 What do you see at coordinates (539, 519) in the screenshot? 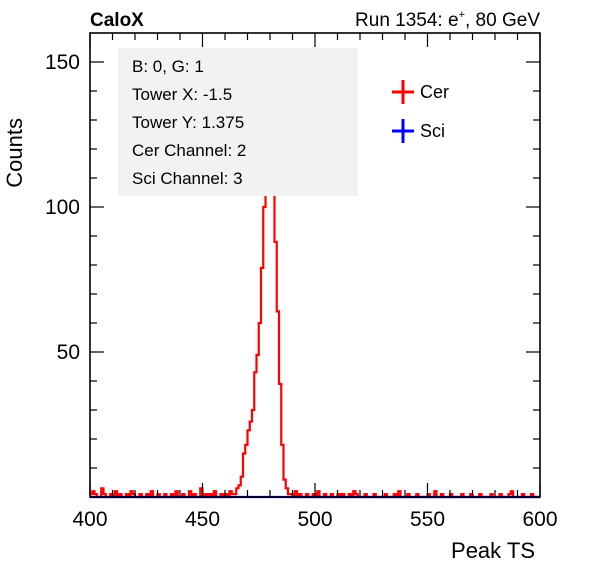
I see `x-tick-label: 600` at bounding box center [539, 519].